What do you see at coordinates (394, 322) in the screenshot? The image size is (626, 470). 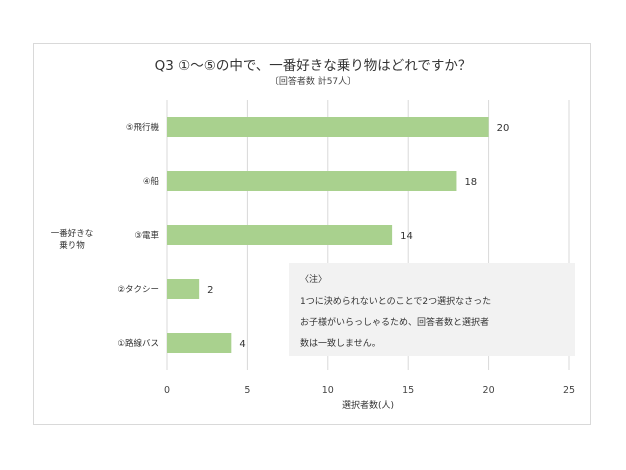 I see `note-line-3: お子様がいらっしゃるため、回答者数と選択者` at bounding box center [394, 322].